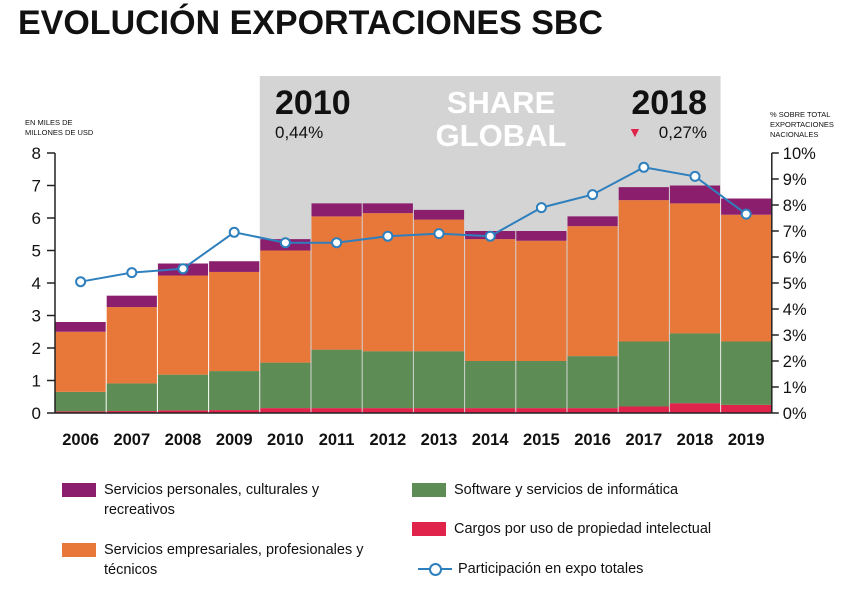 The width and height of the screenshot is (853, 601). Describe the element at coordinates (490, 236) in the screenshot. I see `share-point-2014` at that location.